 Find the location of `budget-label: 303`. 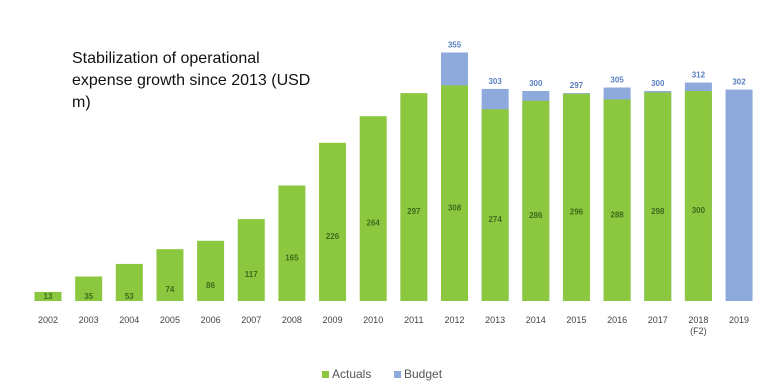

budget-label: 303 is located at coordinates (495, 81).